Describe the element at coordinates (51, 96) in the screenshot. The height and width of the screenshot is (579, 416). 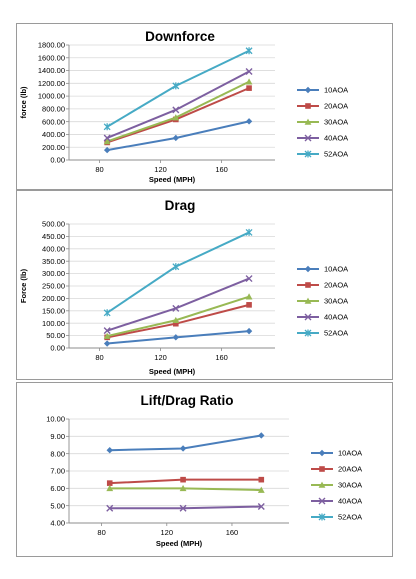
I see `y-tick-label: 1000.00` at that location.